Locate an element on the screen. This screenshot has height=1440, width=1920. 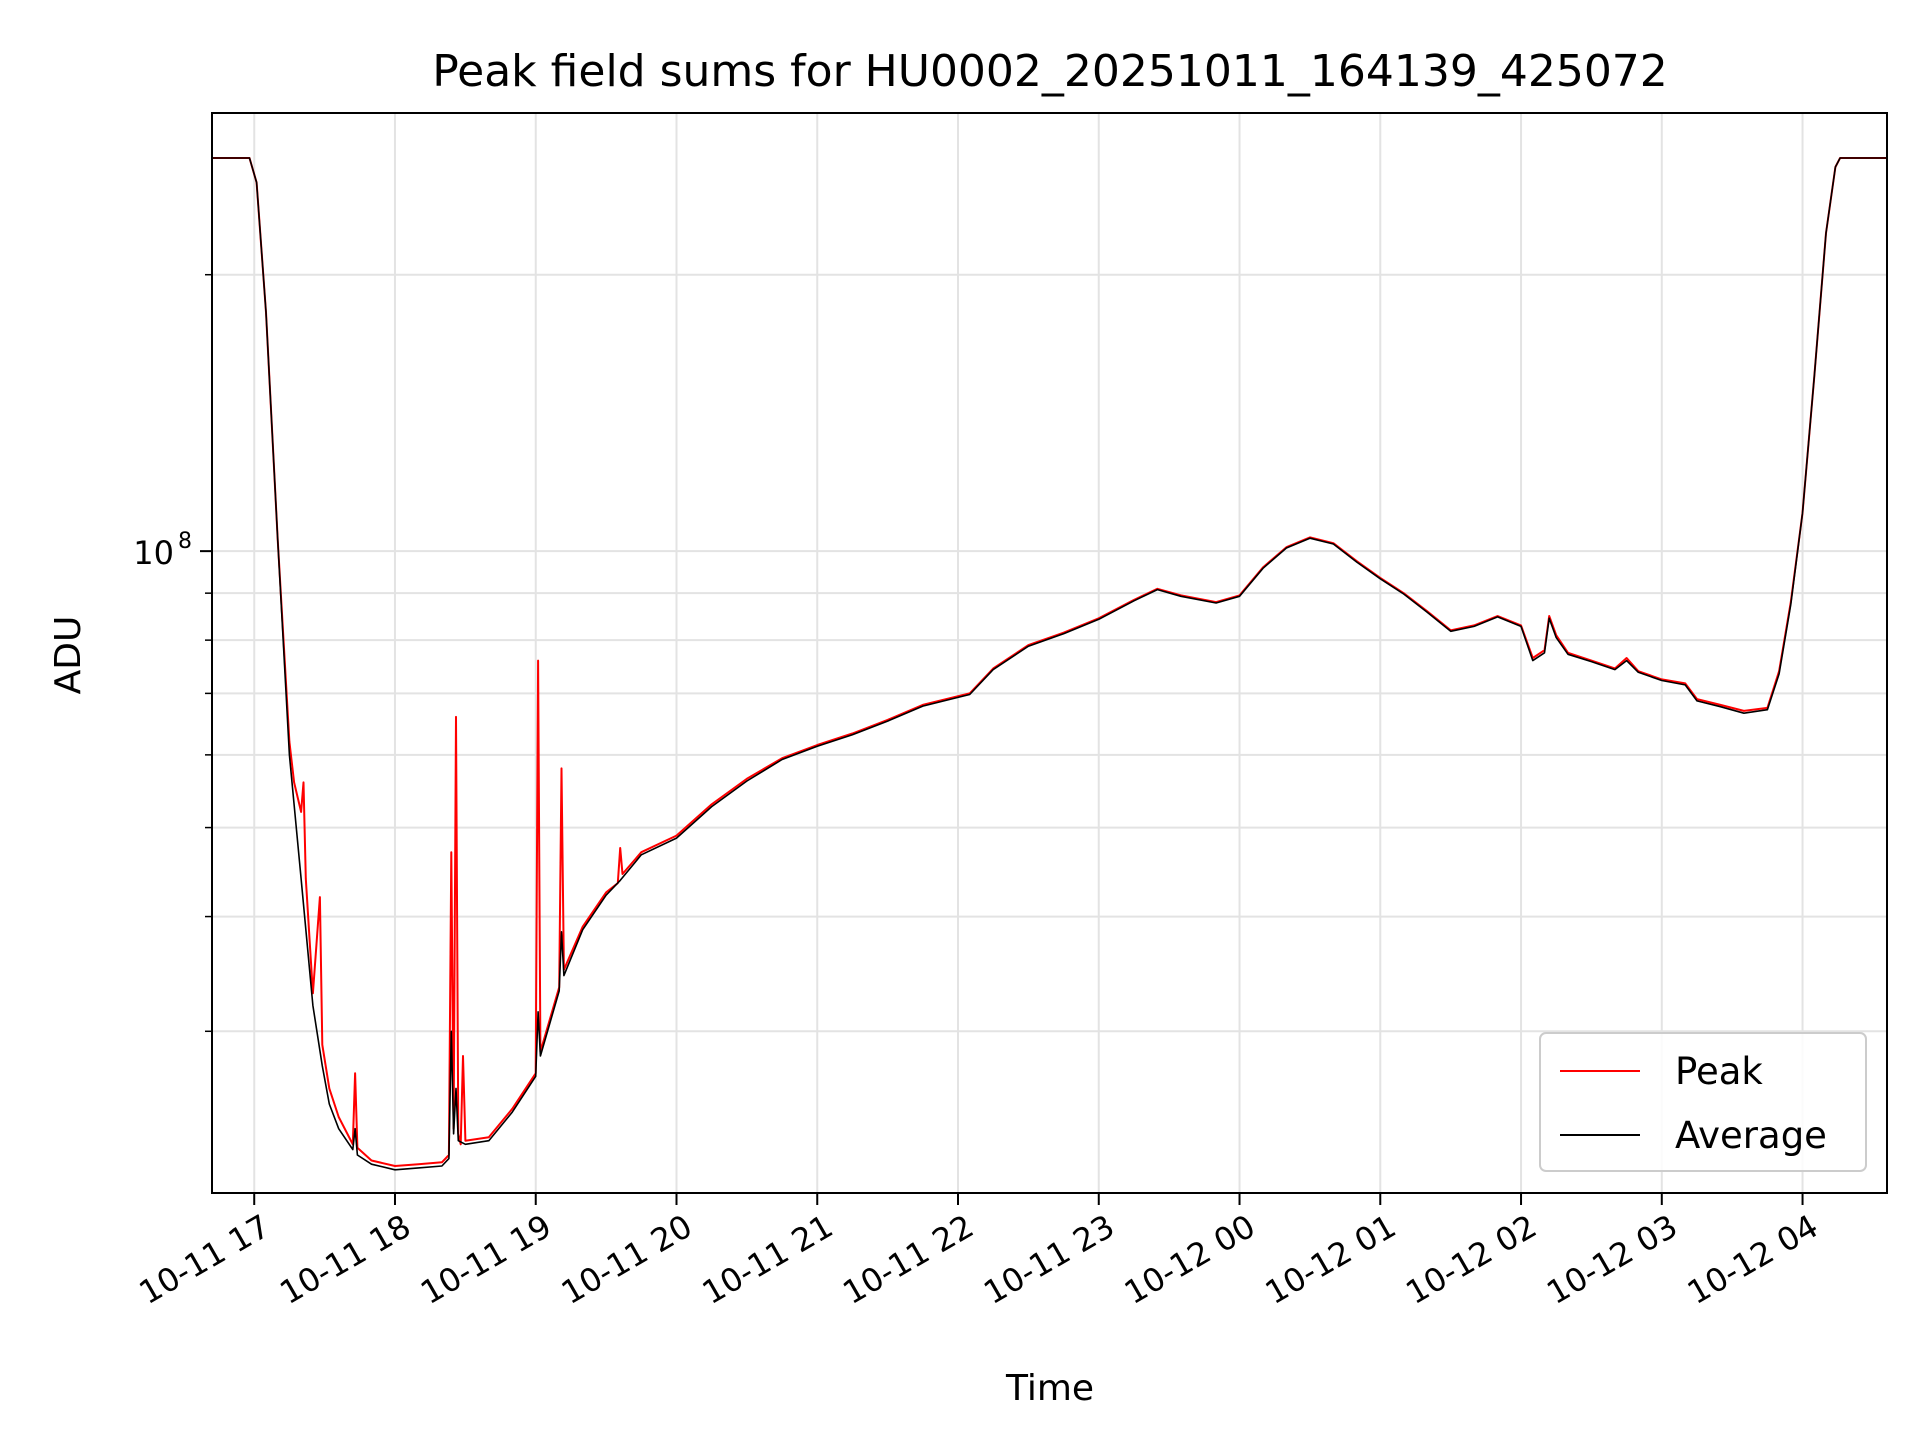
legend-label-peak: Peak is located at coordinates (1719, 1071).